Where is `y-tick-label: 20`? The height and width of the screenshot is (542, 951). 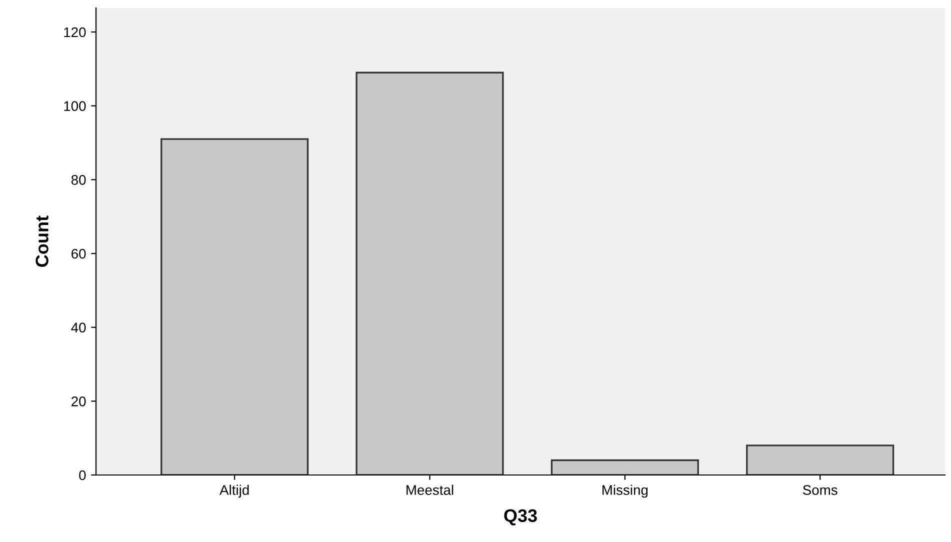 y-tick-label: 20 is located at coordinates (79, 401).